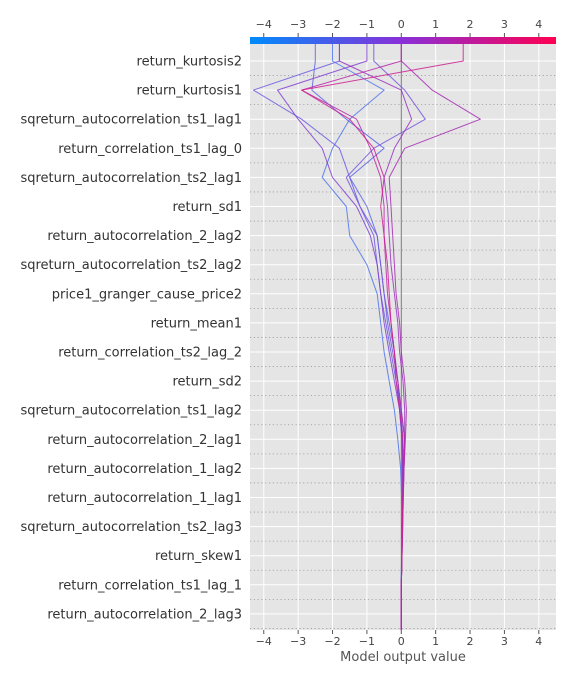 The width and height of the screenshot is (576, 684). Describe the element at coordinates (198, 556) in the screenshot. I see `feature-label: return_skew1` at that location.